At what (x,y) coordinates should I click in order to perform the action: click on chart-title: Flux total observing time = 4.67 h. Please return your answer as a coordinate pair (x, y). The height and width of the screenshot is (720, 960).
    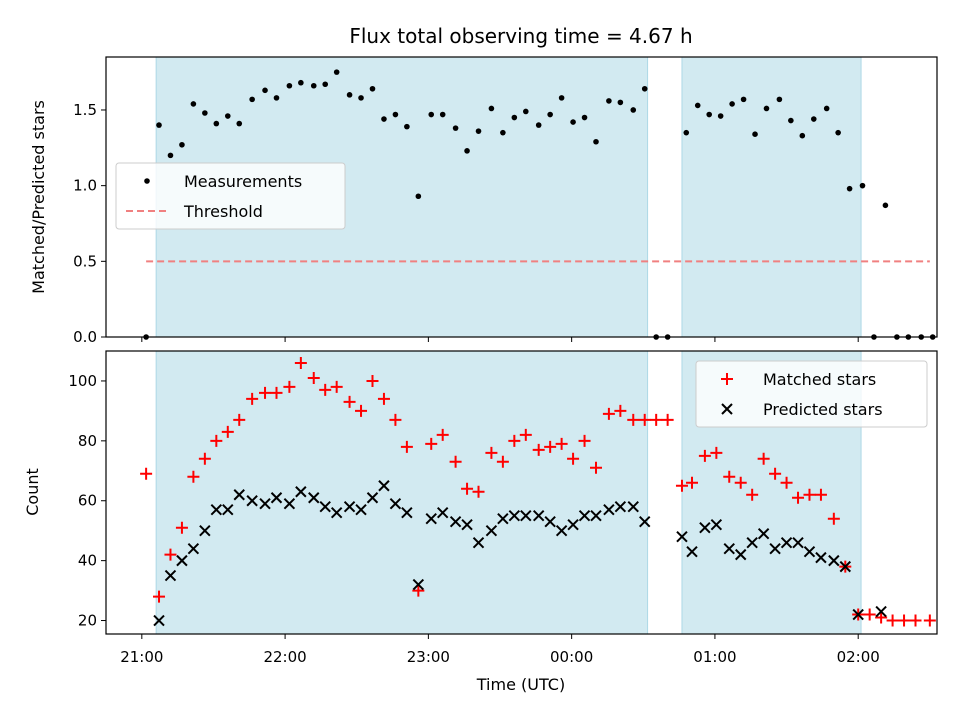
    Looking at the image, I should click on (520, 36).